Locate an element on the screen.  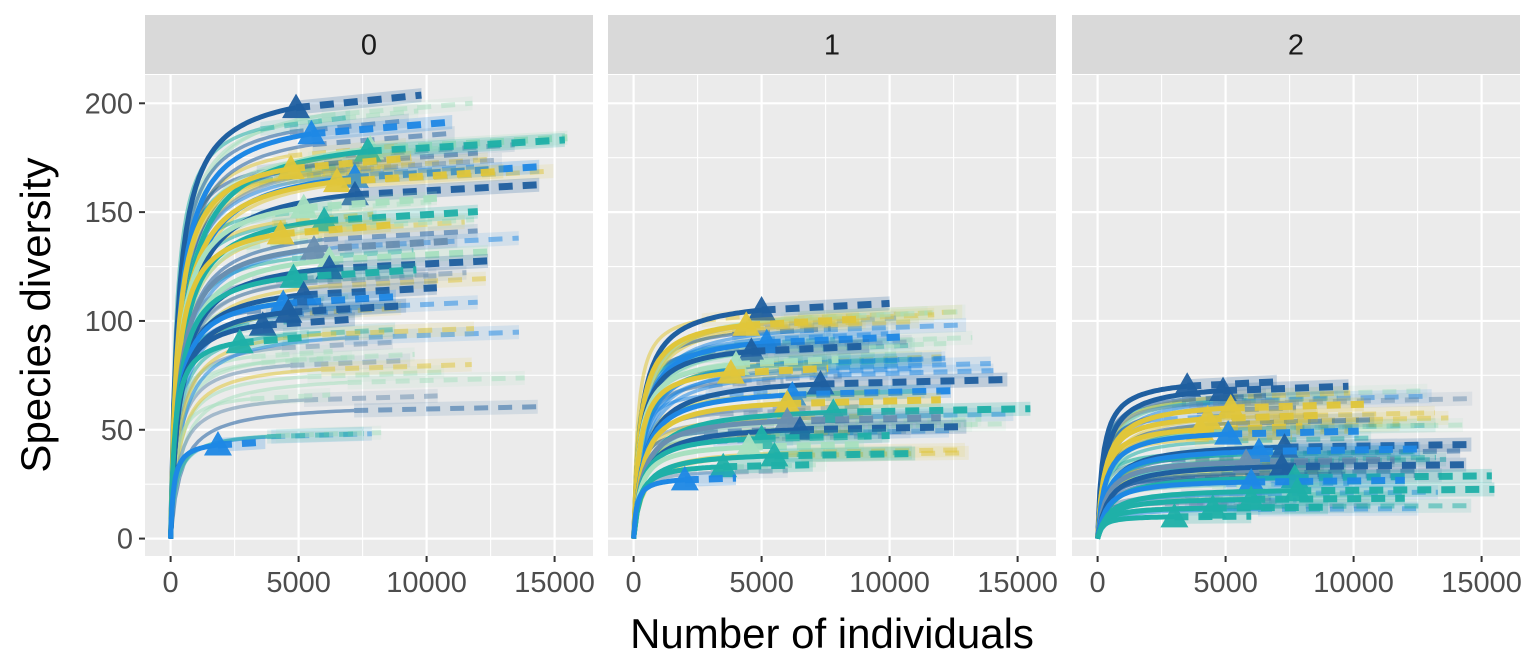
facet-strip-label: 2 is located at coordinates (1296, 46).